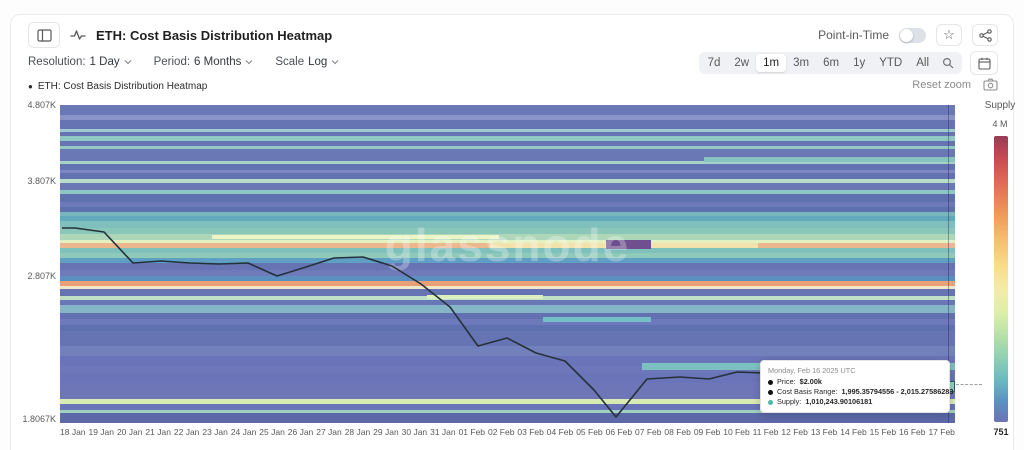  Describe the element at coordinates (824, 432) in the screenshot. I see `x-axis-label: 13 Feb` at that location.